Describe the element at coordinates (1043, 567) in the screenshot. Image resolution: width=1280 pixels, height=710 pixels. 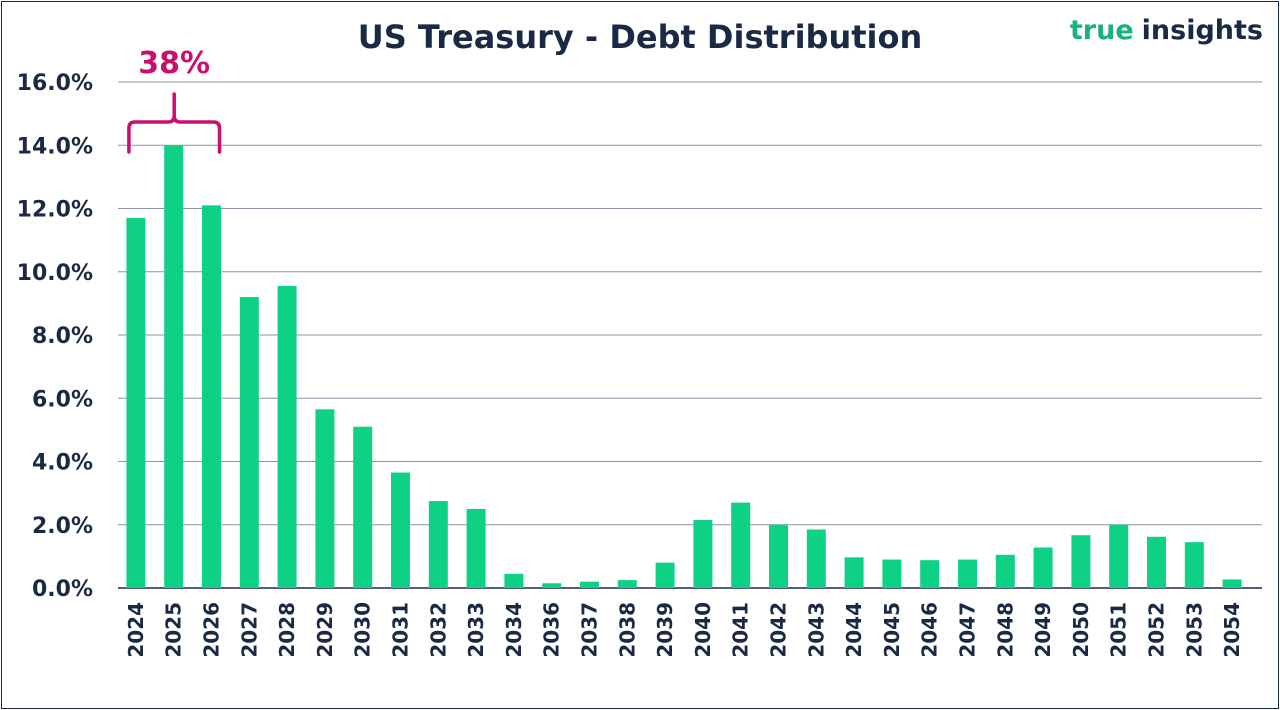
I see `bar-2049` at that location.